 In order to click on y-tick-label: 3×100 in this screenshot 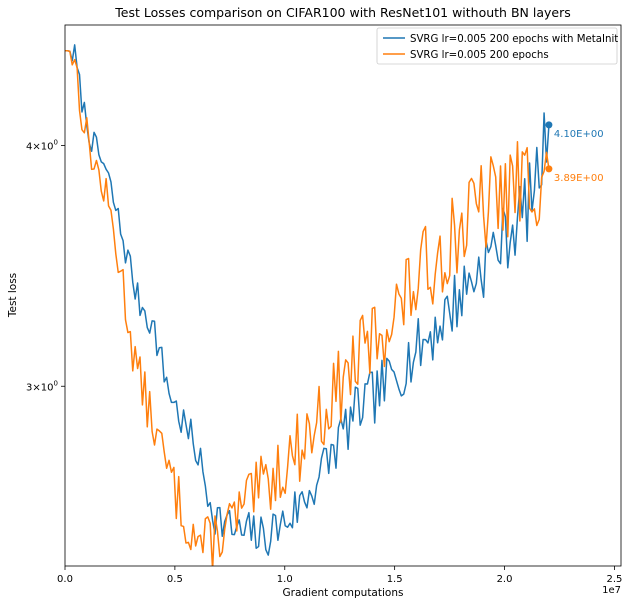, I will do `click(42, 386)`.